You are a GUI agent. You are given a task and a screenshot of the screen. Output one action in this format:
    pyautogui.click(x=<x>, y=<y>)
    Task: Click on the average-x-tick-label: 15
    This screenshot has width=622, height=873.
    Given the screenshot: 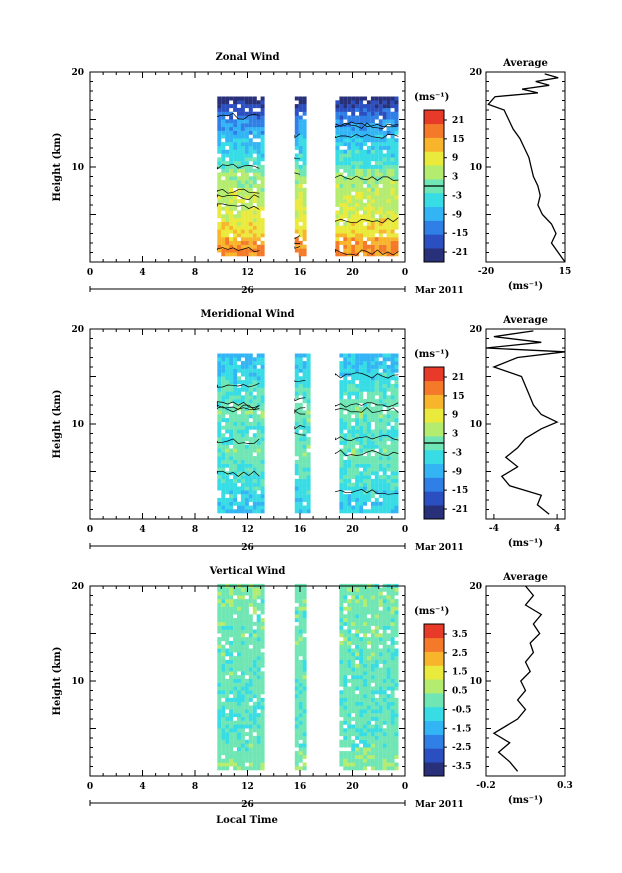 What is the action you would take?
    pyautogui.click(x=565, y=272)
    